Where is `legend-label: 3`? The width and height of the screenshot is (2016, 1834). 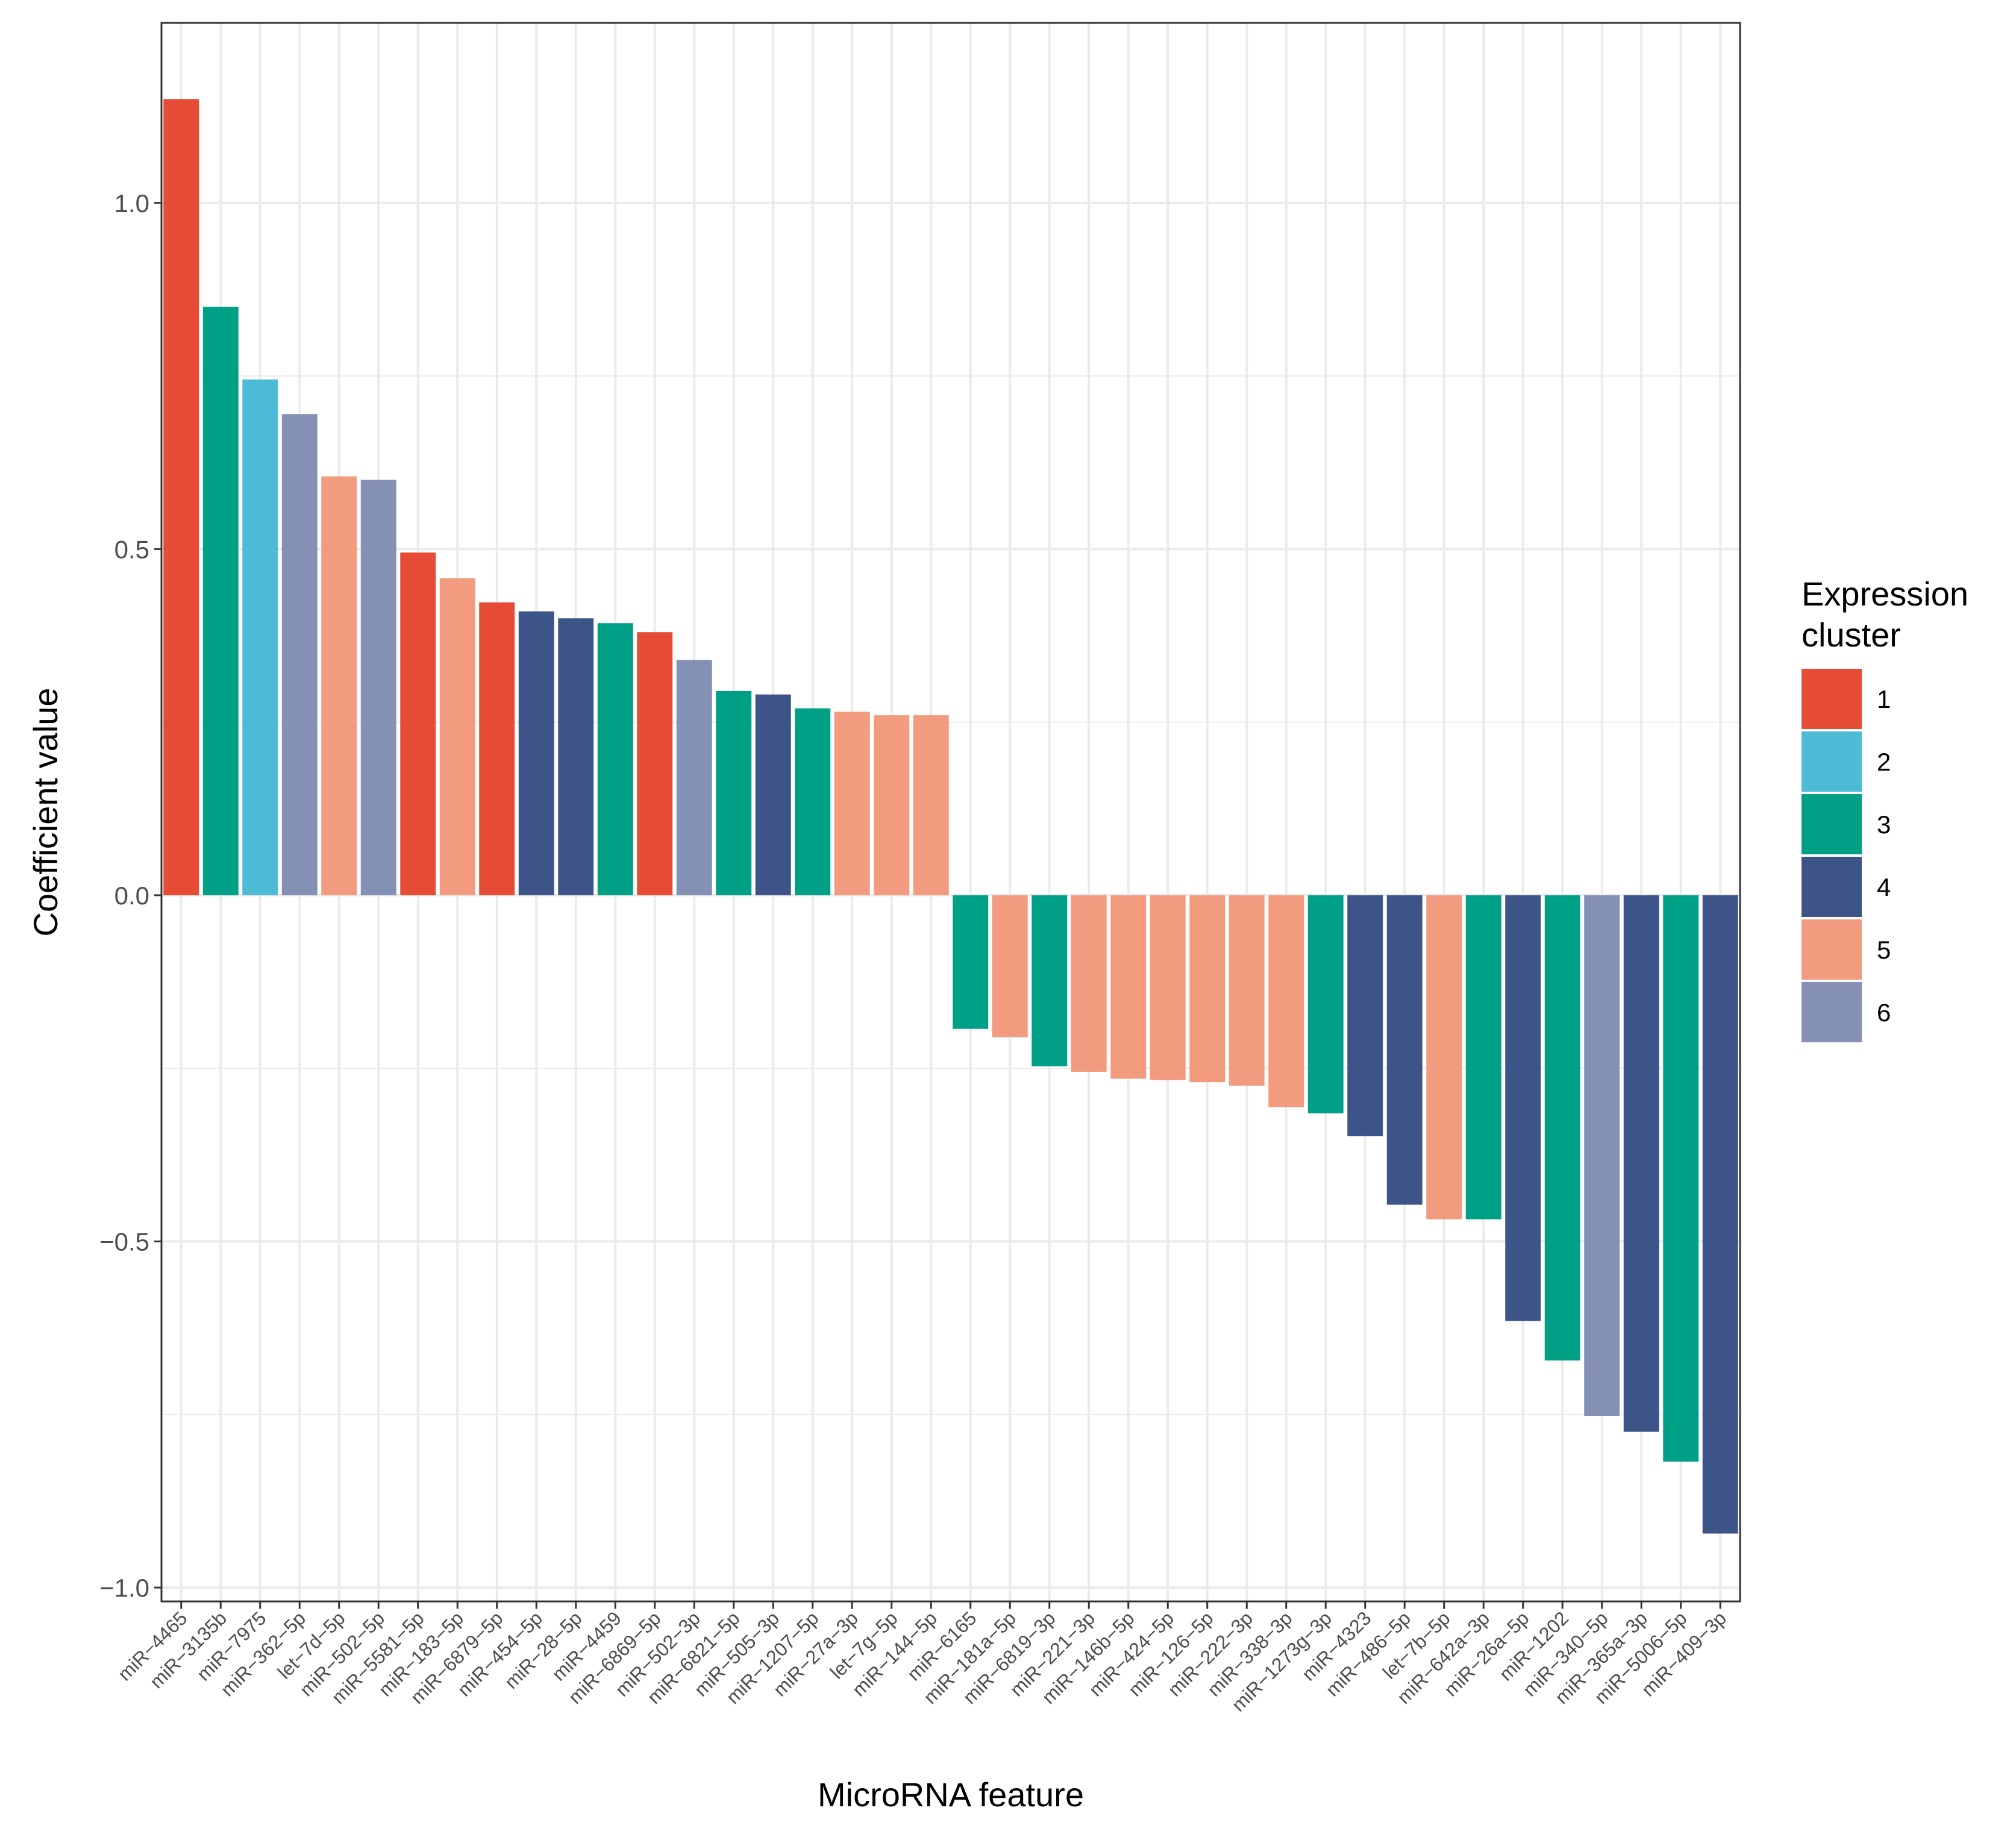
legend-label: 3 is located at coordinates (1884, 824).